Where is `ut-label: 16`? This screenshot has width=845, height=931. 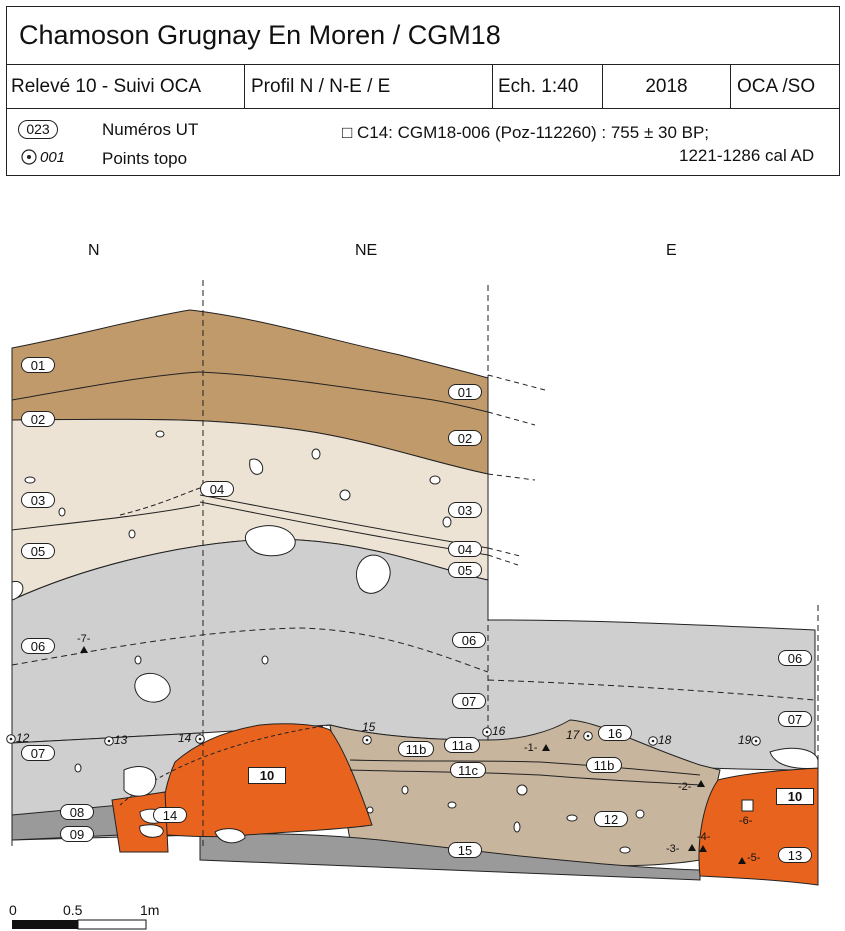 ut-label: 16 is located at coordinates (615, 733).